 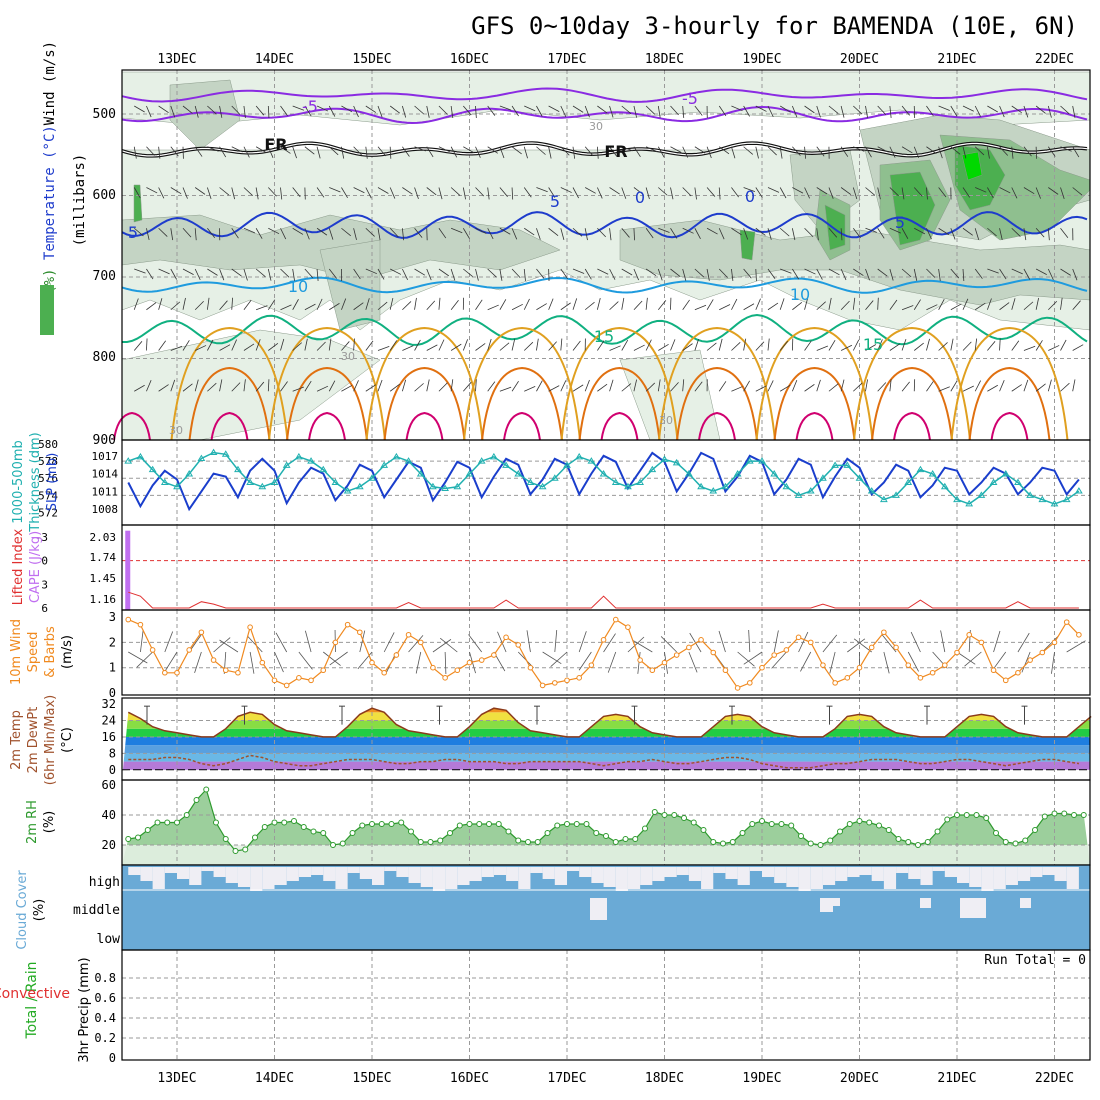 I want to click on panel-frame, so click(x=606, y=567).